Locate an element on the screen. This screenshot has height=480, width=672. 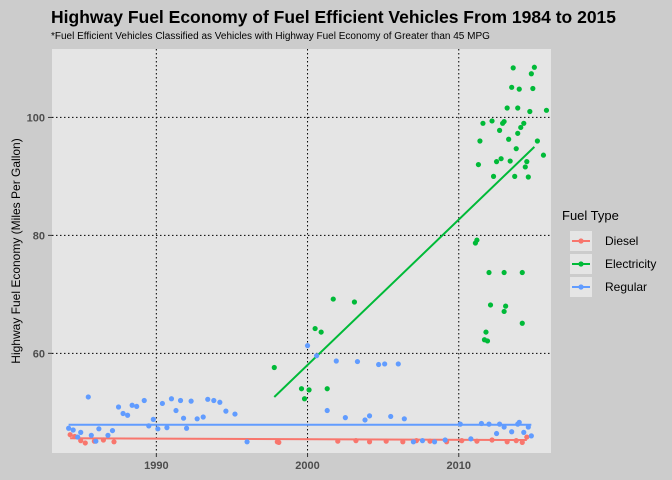
legend-item-electricity: Electricity is located at coordinates (613, 264).